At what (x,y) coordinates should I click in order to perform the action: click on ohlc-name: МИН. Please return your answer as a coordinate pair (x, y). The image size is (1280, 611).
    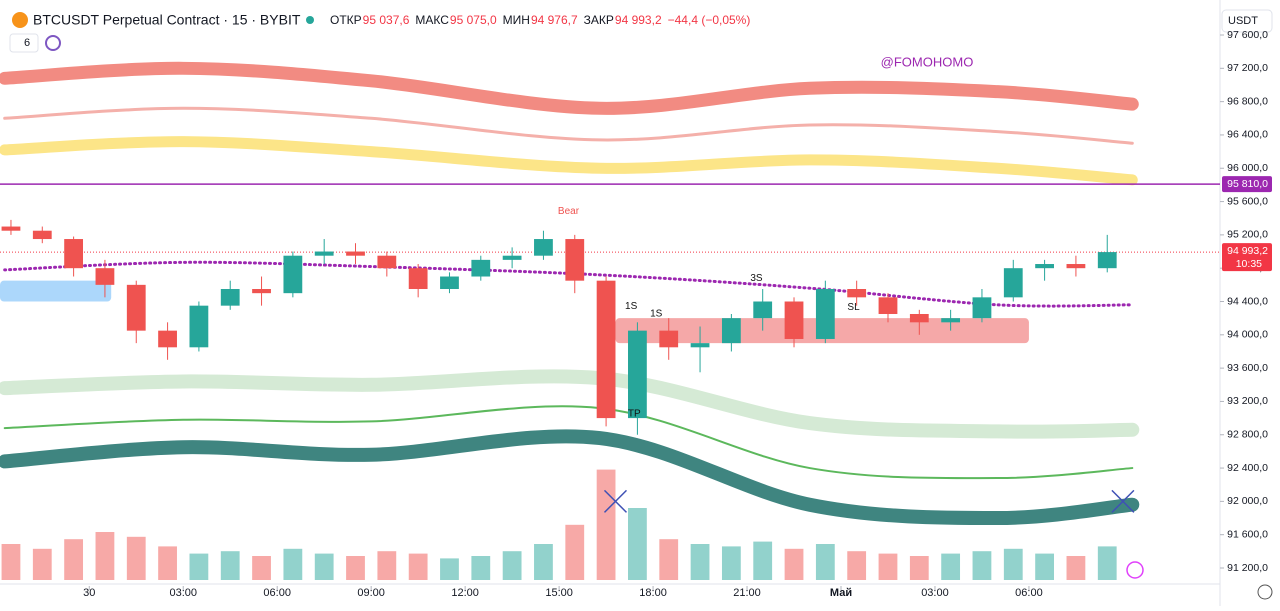
    Looking at the image, I should click on (516, 20).